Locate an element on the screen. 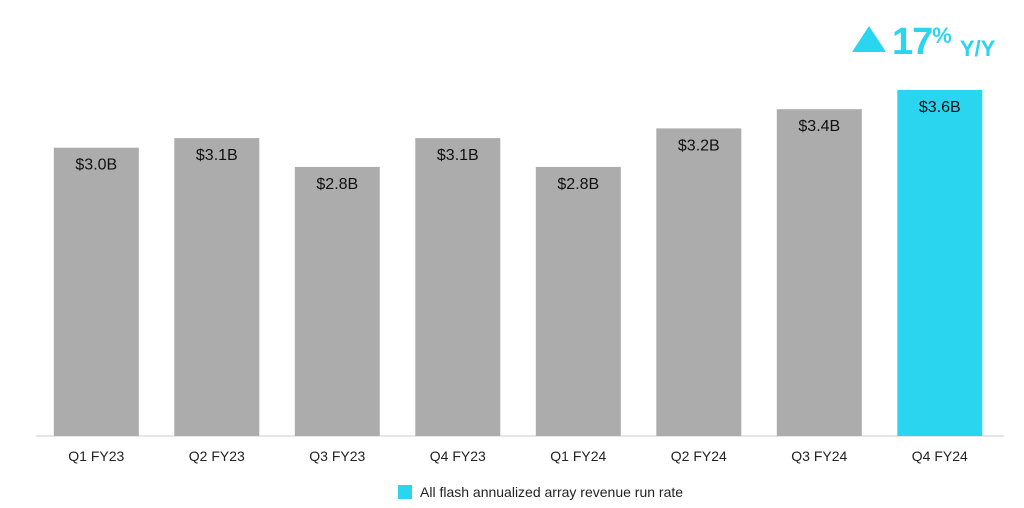  bar-q1-fy23 is located at coordinates (96, 291).